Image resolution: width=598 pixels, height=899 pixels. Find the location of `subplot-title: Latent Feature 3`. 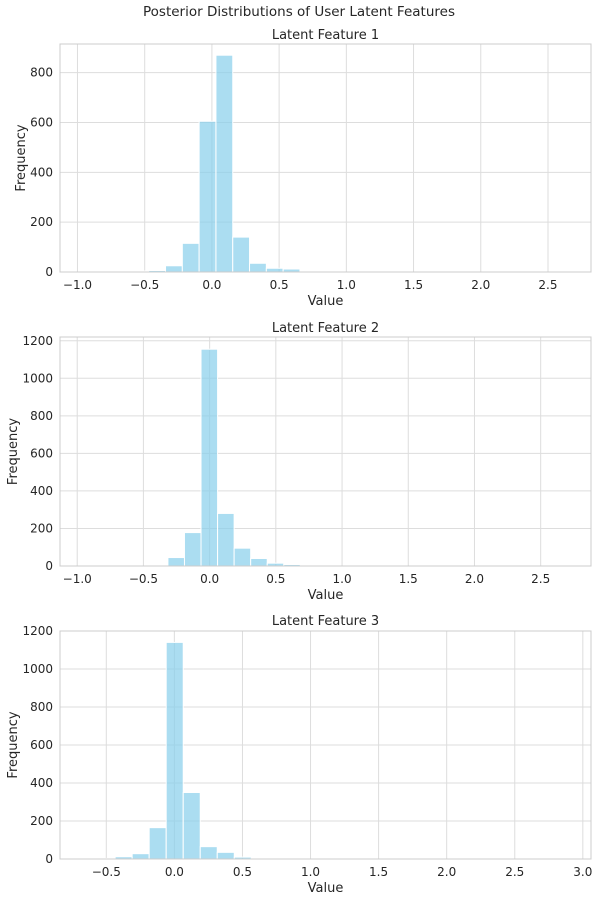

subplot-title: Latent Feature 3 is located at coordinates (325, 621).